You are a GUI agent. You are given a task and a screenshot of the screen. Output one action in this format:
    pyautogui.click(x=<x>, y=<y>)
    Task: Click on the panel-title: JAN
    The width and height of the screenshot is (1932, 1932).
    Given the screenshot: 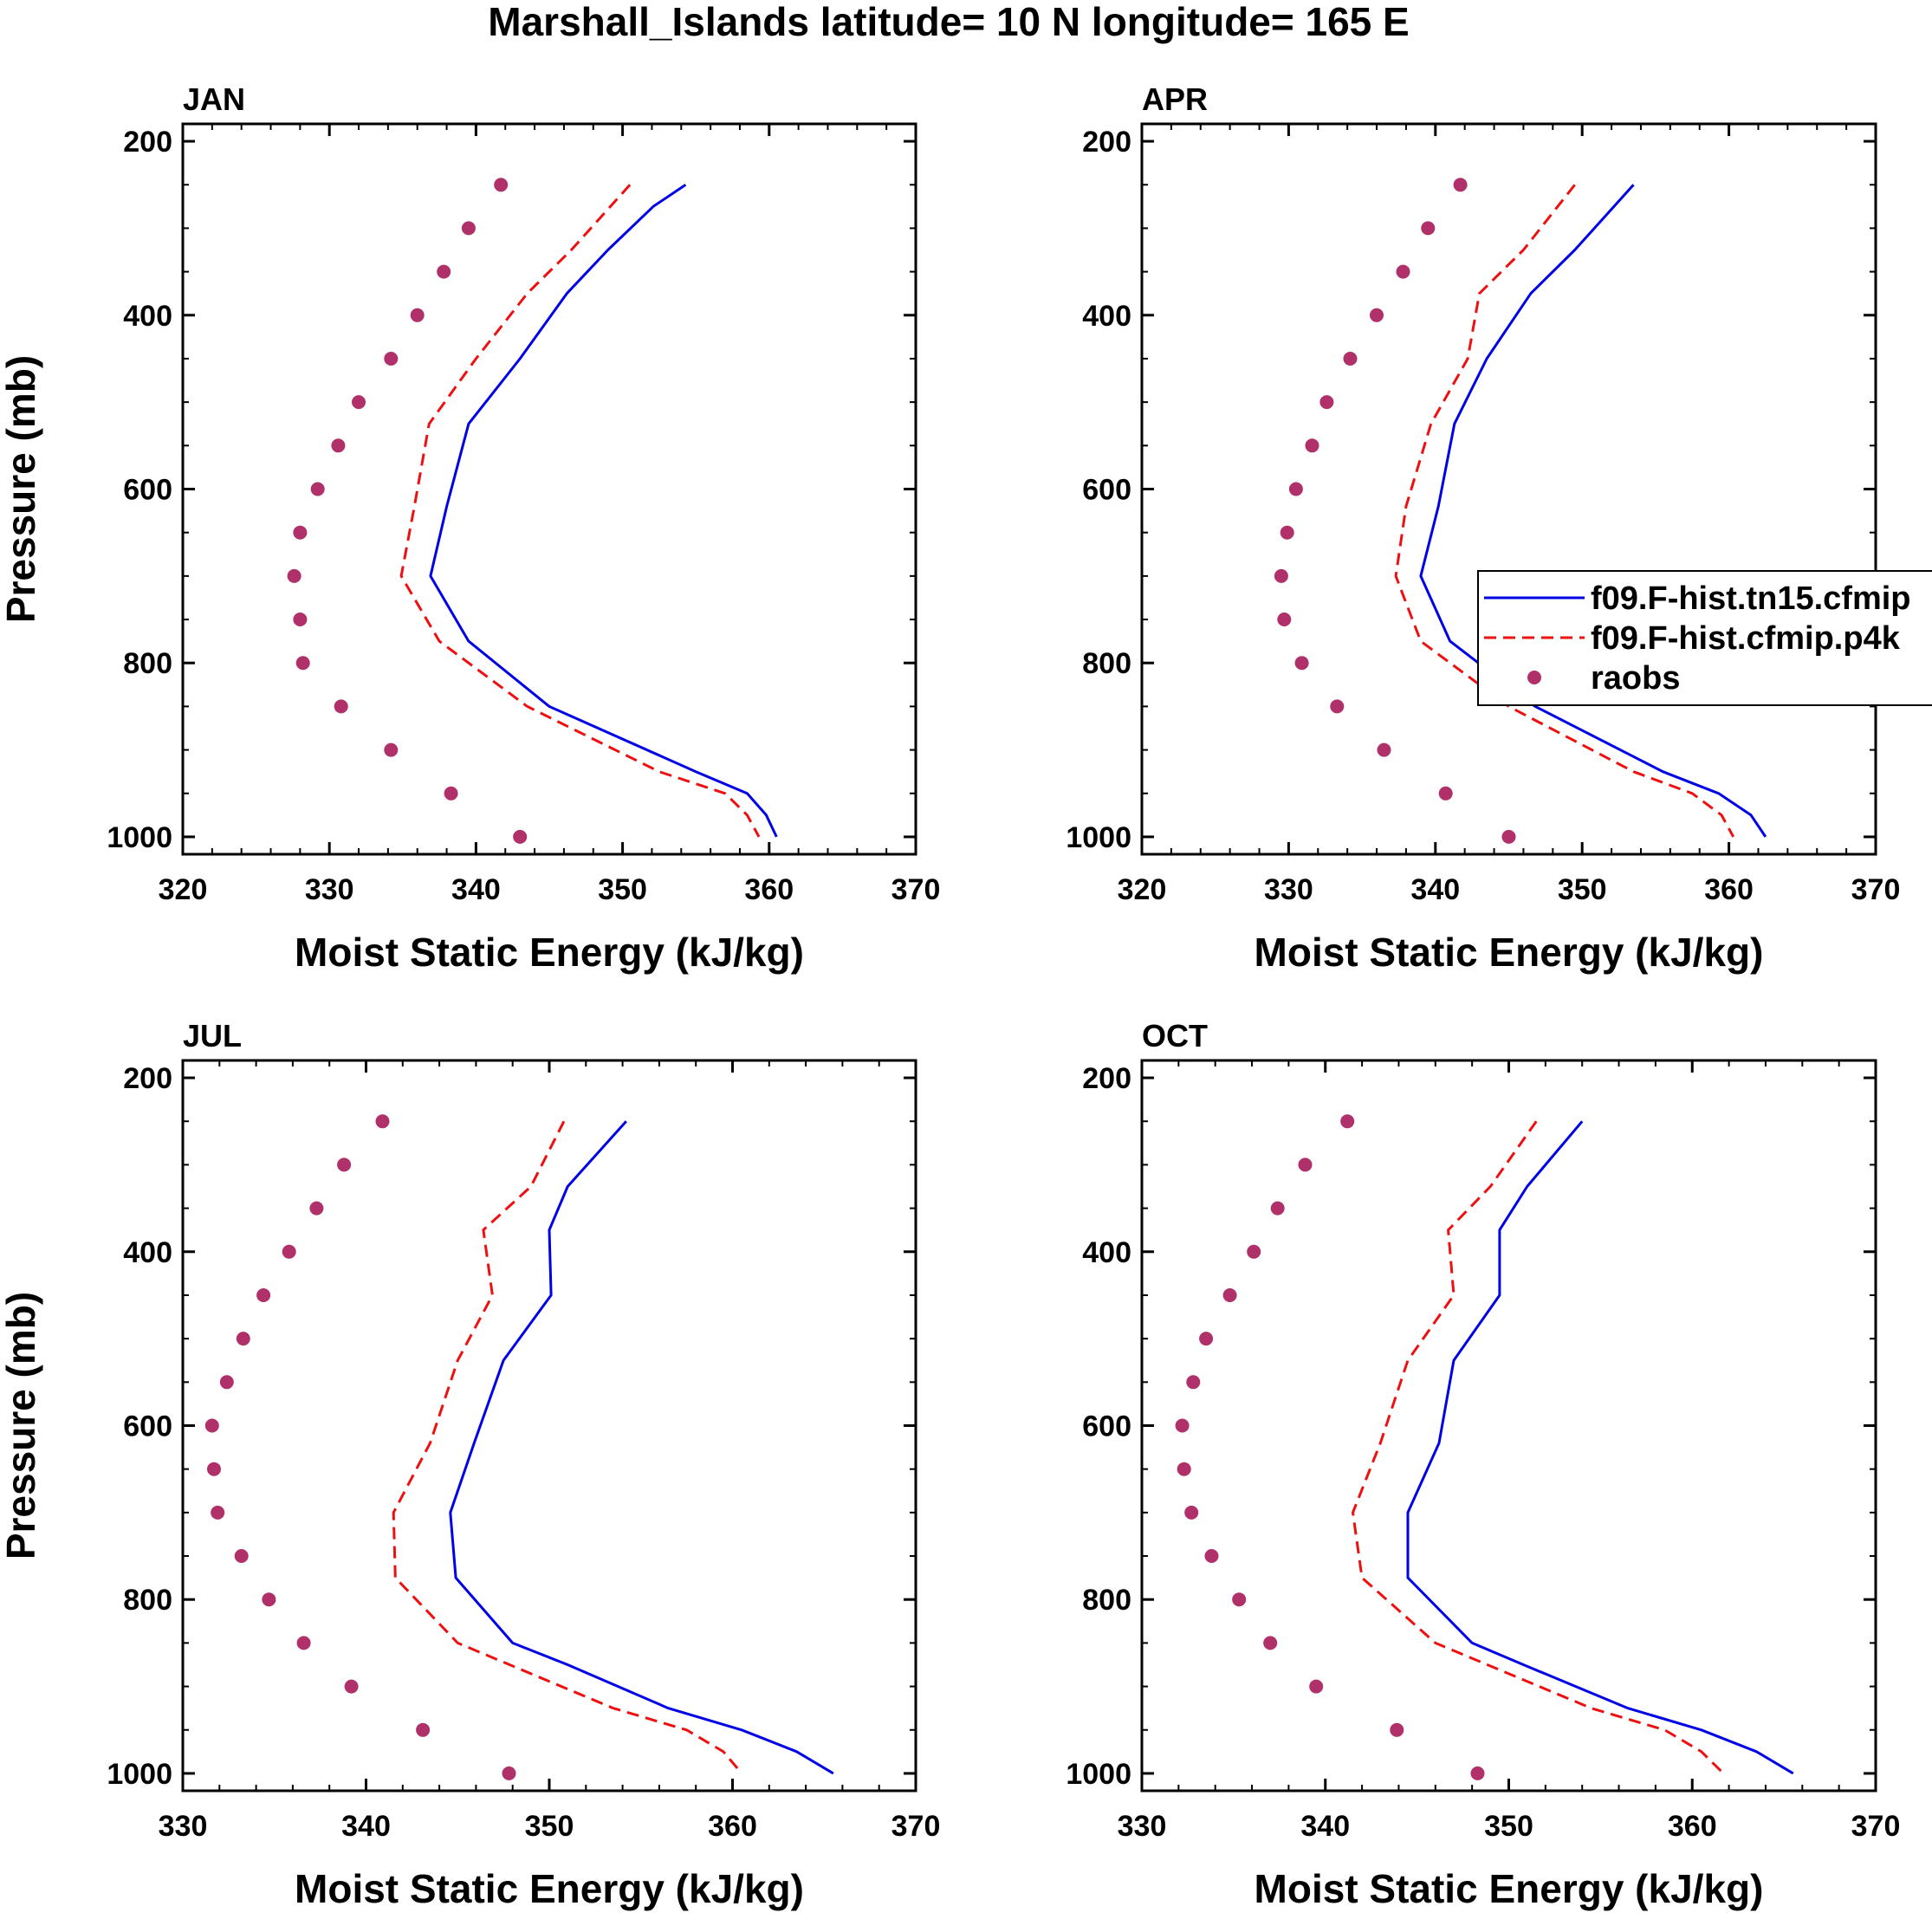 What is the action you would take?
    pyautogui.click(x=214, y=99)
    